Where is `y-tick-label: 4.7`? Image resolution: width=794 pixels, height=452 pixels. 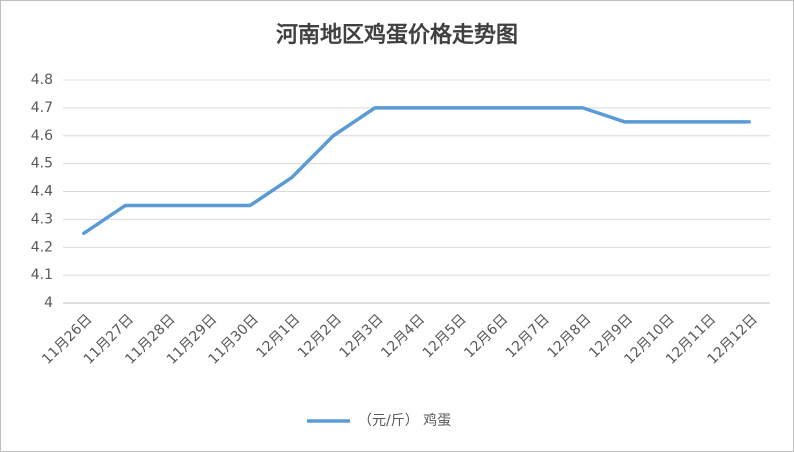
y-tick-label: 4.7 is located at coordinates (42, 108).